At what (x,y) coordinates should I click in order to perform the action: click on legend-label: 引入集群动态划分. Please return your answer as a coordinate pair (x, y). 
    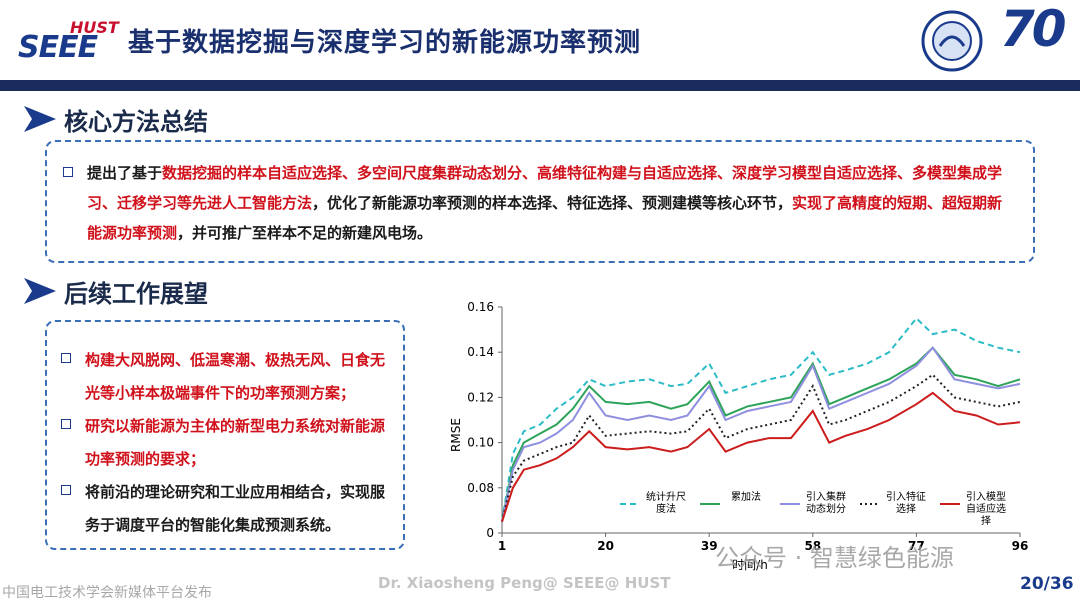
    Looking at the image, I should click on (826, 502).